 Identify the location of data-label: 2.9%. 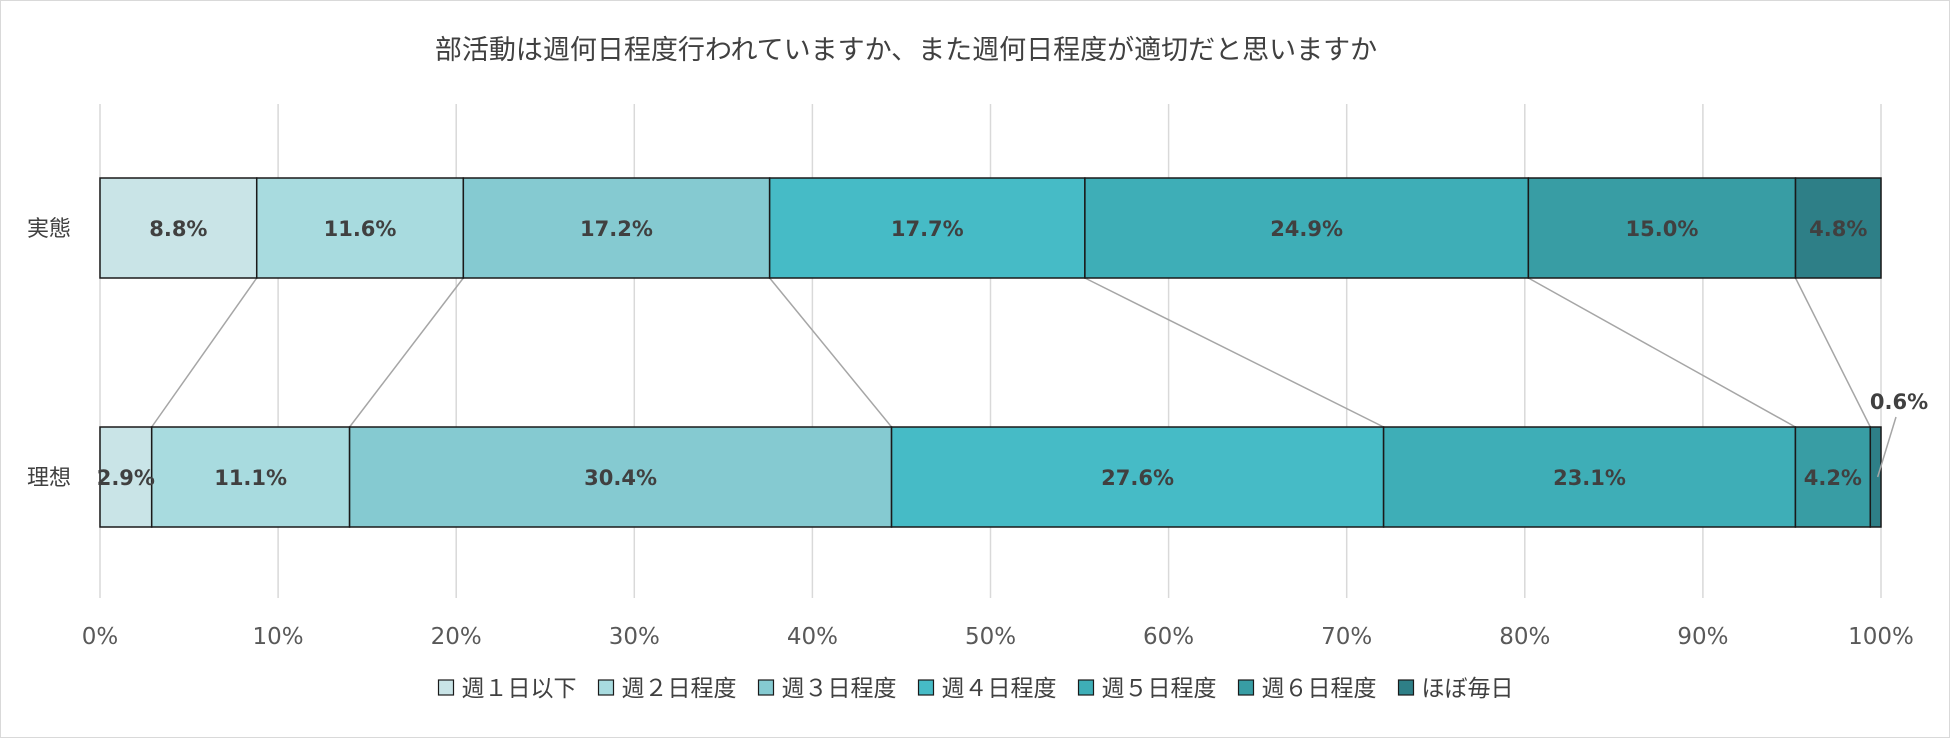
(126, 478).